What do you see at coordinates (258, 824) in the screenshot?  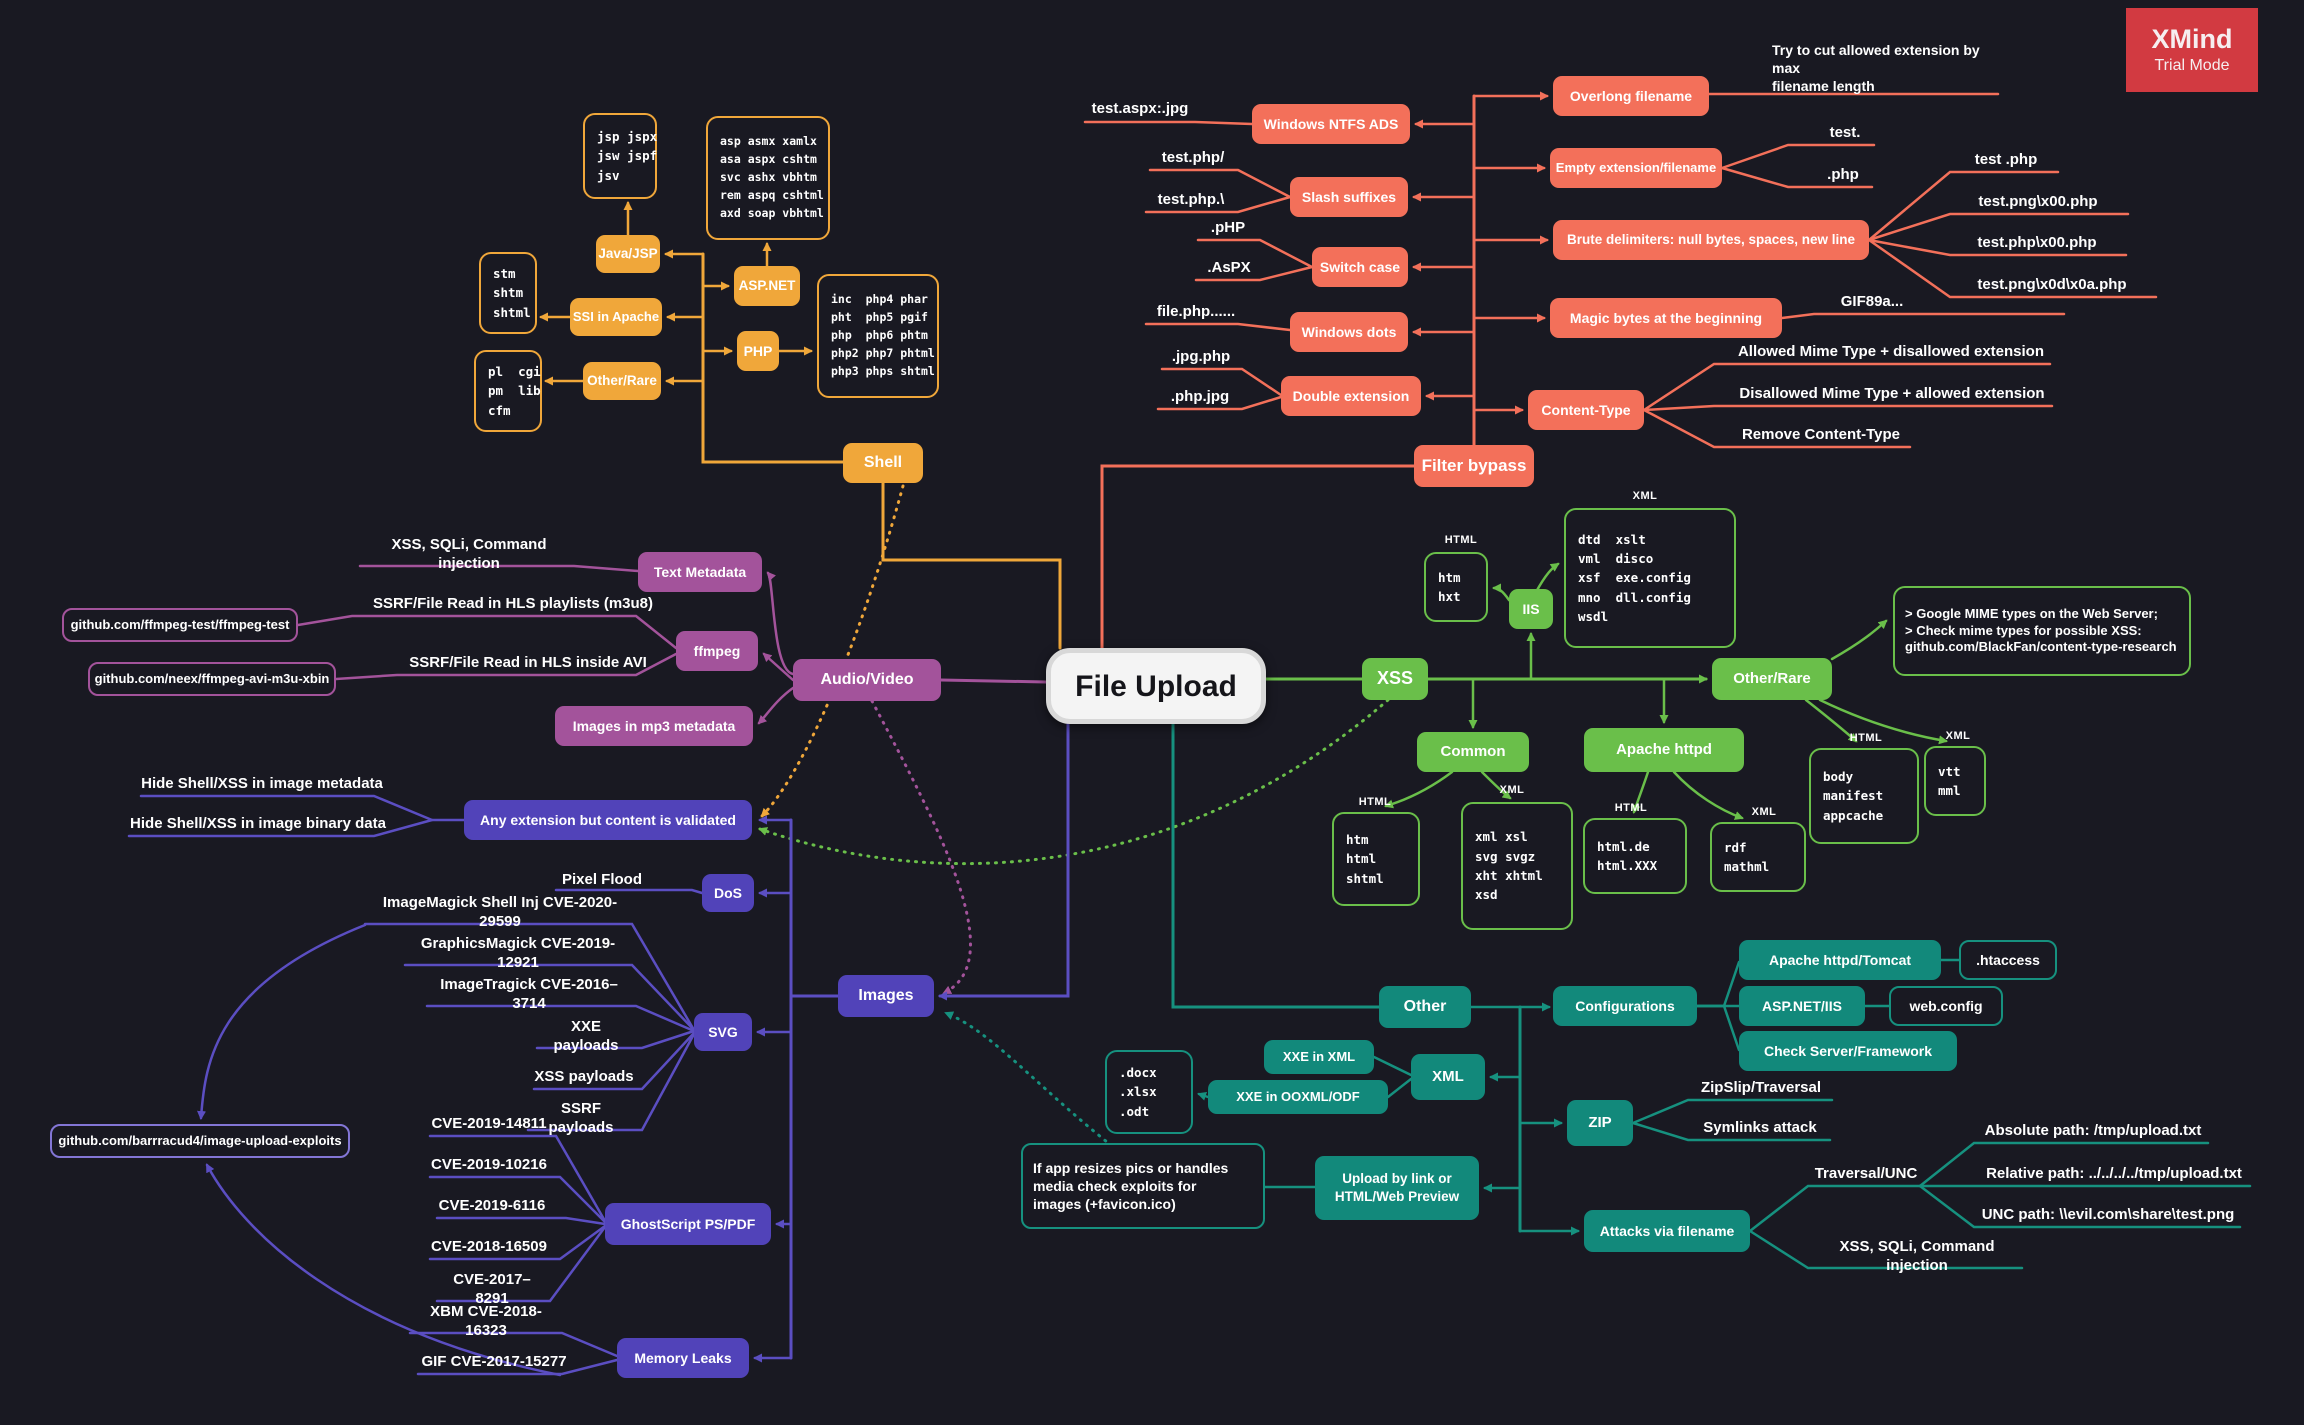 I see `label-hide-shell-binary: Hide Shell/XSS in image binary data` at bounding box center [258, 824].